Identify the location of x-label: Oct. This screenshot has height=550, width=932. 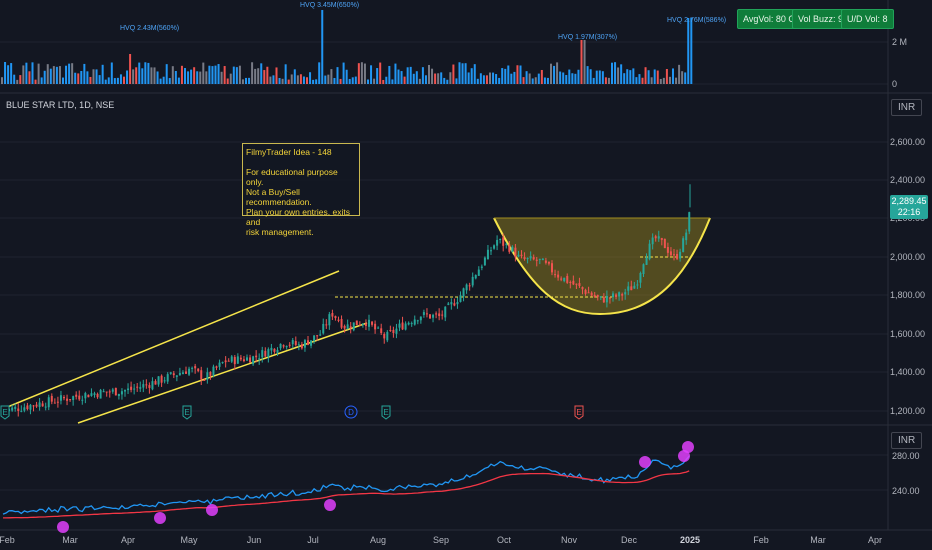
(504, 540).